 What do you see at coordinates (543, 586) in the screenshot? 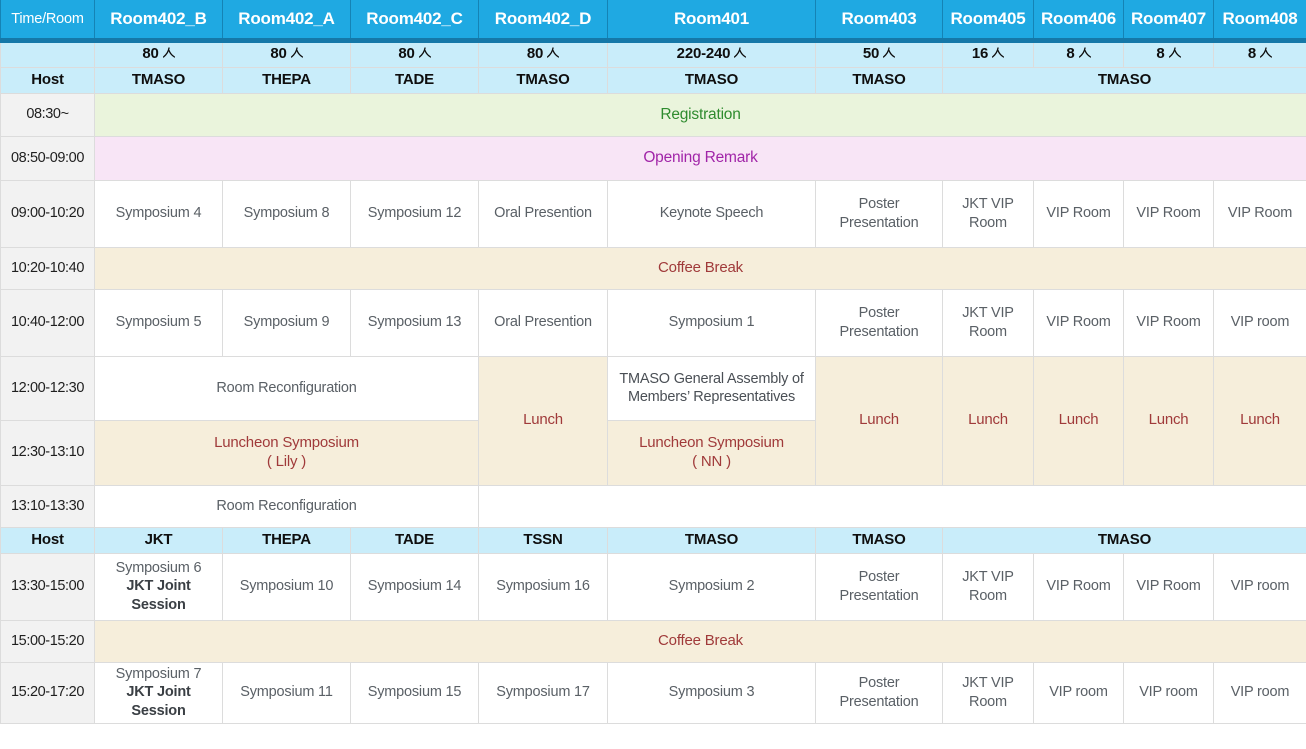
I see `session-cell: Symposium 16` at bounding box center [543, 586].